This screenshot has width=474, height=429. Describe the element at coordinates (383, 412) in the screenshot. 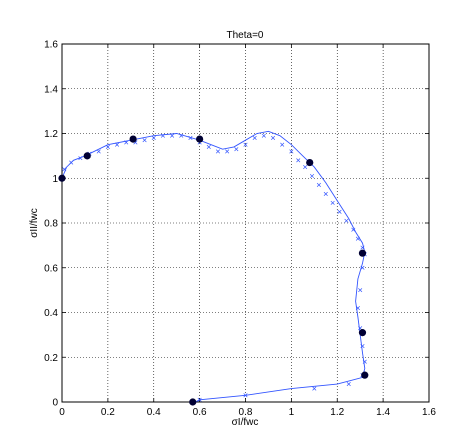

I see `x-tick-label: 1.4` at that location.